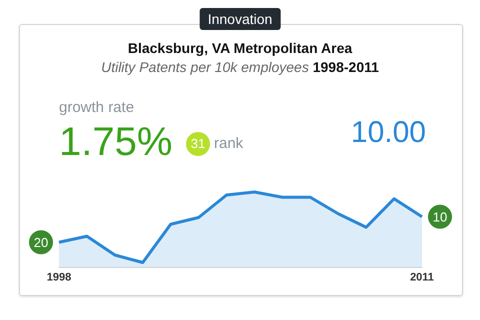 The width and height of the screenshot is (480, 320). What do you see at coordinates (240, 19) in the screenshot?
I see `text: Innovation` at bounding box center [240, 19].